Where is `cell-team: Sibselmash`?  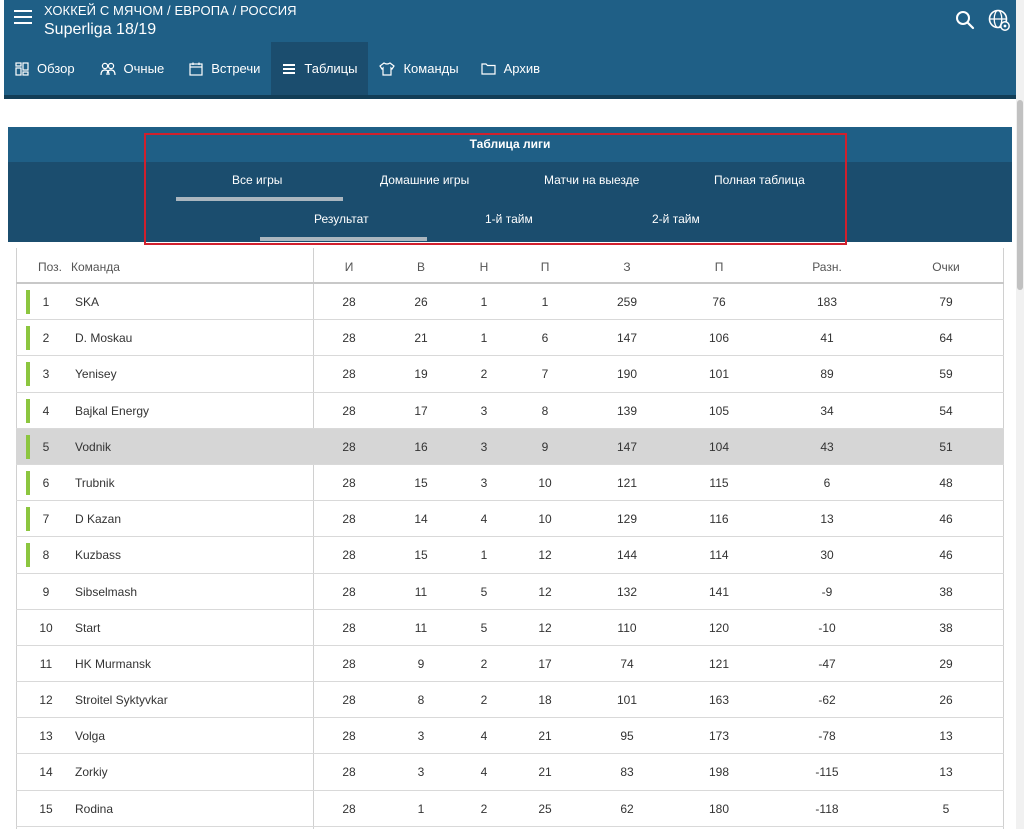 cell-team: Sibselmash is located at coordinates (106, 591).